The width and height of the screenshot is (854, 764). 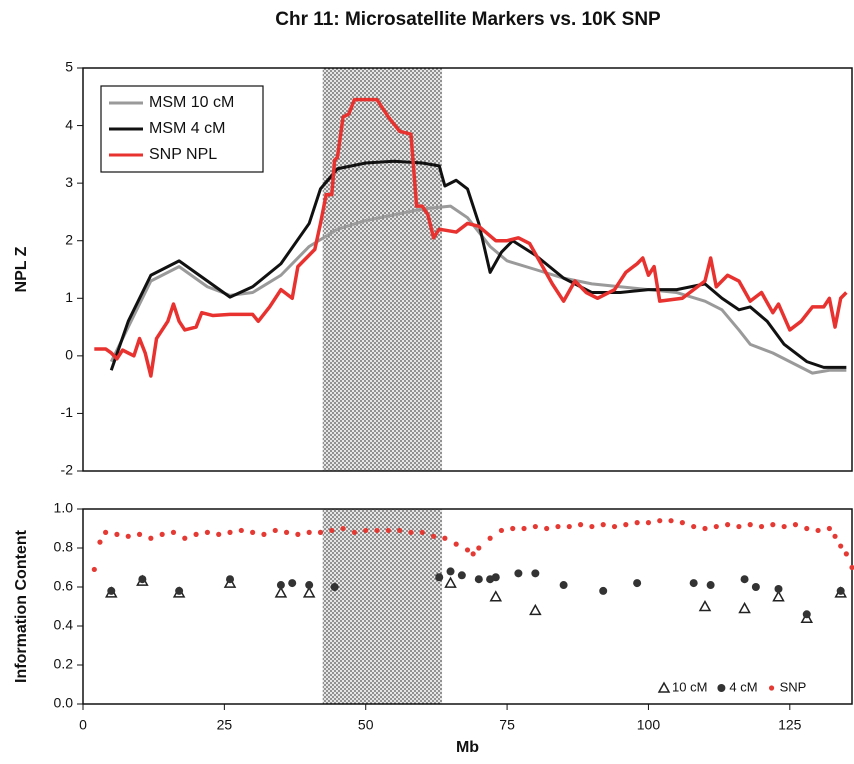 What do you see at coordinates (69, 124) in the screenshot?
I see `y-tick-label: 4` at bounding box center [69, 124].